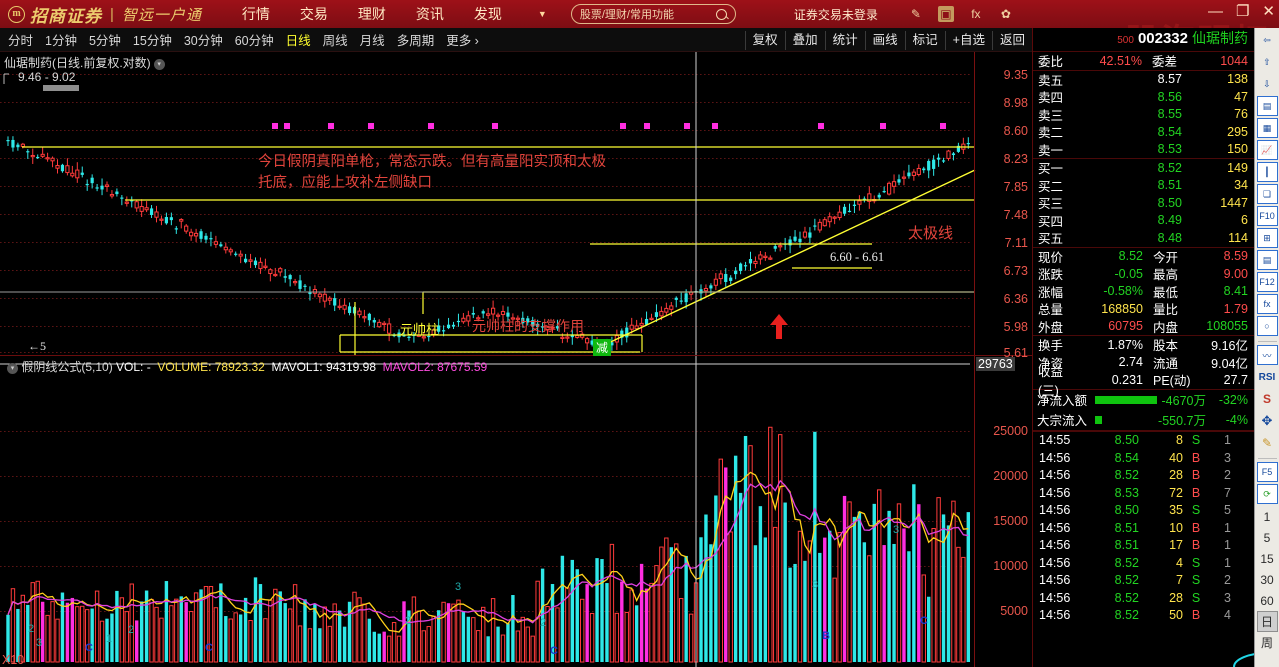 The width and height of the screenshot is (1279, 667). I want to click on maximize-button: ❐, so click(1242, 11).